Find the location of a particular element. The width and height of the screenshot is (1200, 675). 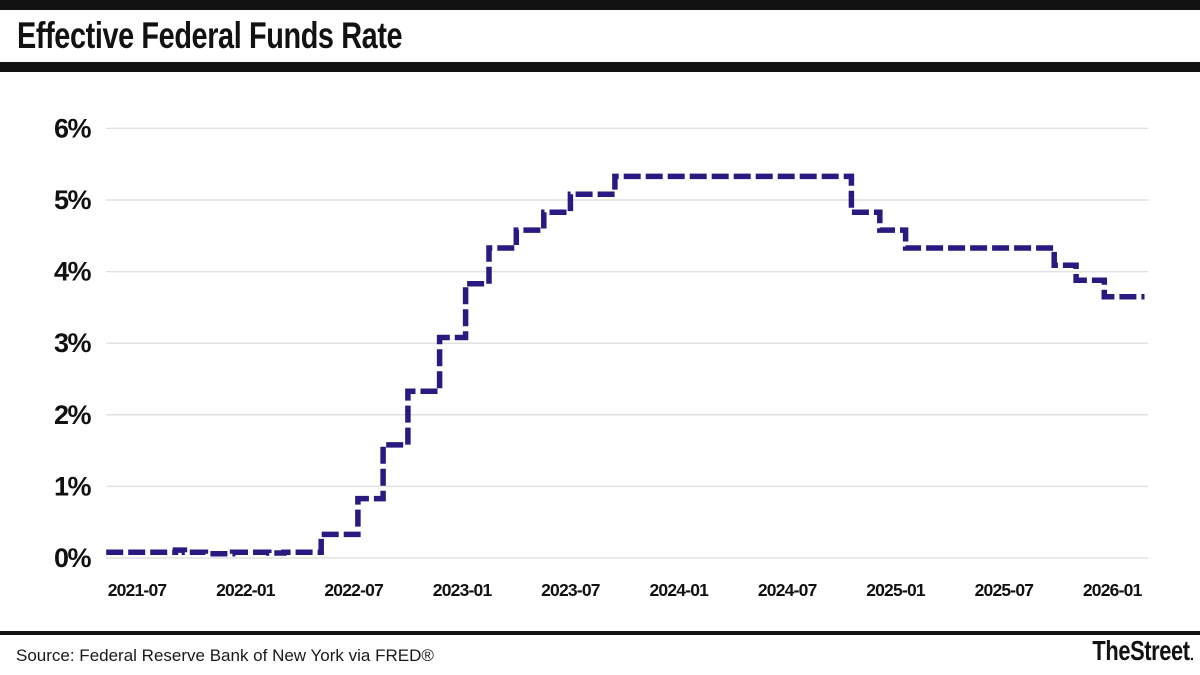

brand-logo: TheStreet. is located at coordinates (1129, 651).